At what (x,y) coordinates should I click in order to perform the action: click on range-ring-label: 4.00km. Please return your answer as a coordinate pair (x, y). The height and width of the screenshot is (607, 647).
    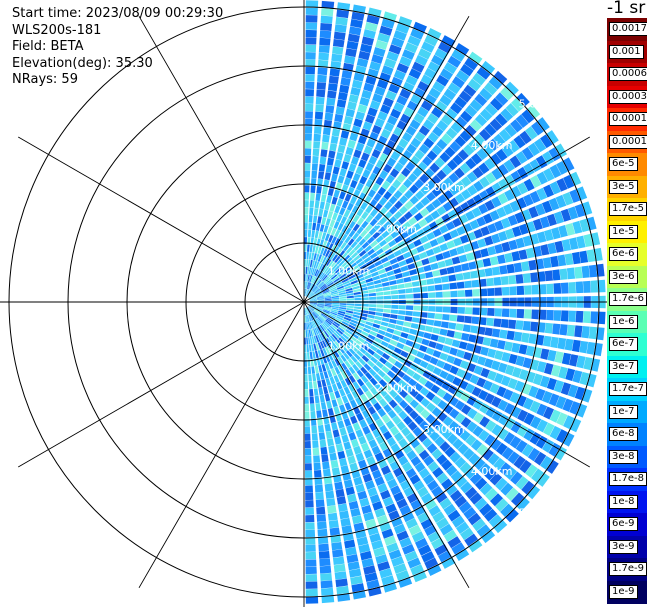
    Looking at the image, I should click on (492, 471).